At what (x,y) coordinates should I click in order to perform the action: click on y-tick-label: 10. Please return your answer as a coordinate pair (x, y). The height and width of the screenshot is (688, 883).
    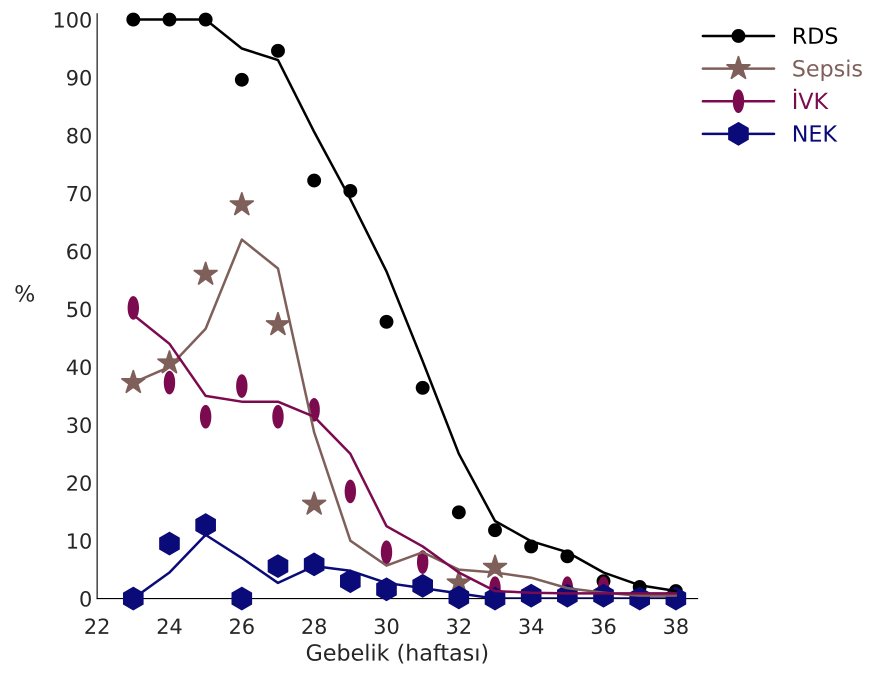
    Looking at the image, I should click on (79, 541).